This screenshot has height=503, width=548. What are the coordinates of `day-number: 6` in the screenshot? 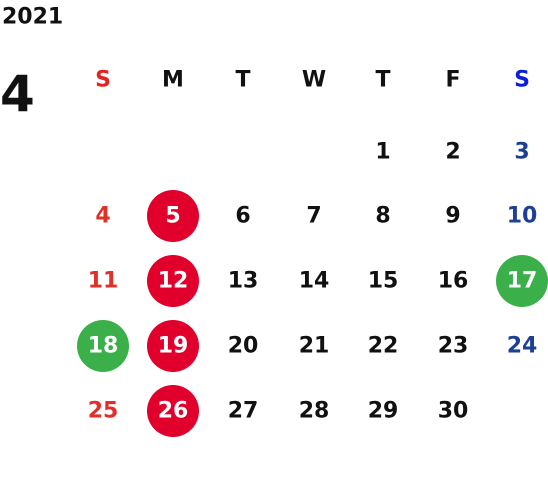 It's located at (242, 216).